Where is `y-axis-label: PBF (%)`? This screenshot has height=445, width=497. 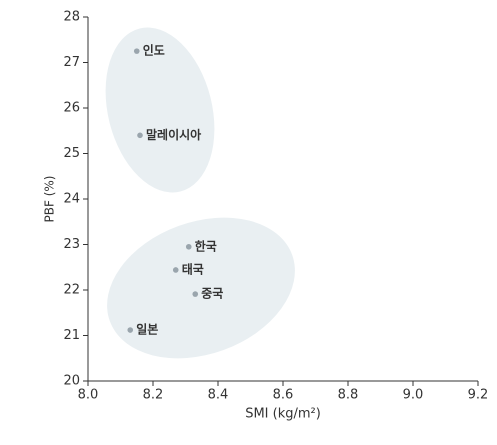
y-axis-label: PBF (%) is located at coordinates (50, 199).